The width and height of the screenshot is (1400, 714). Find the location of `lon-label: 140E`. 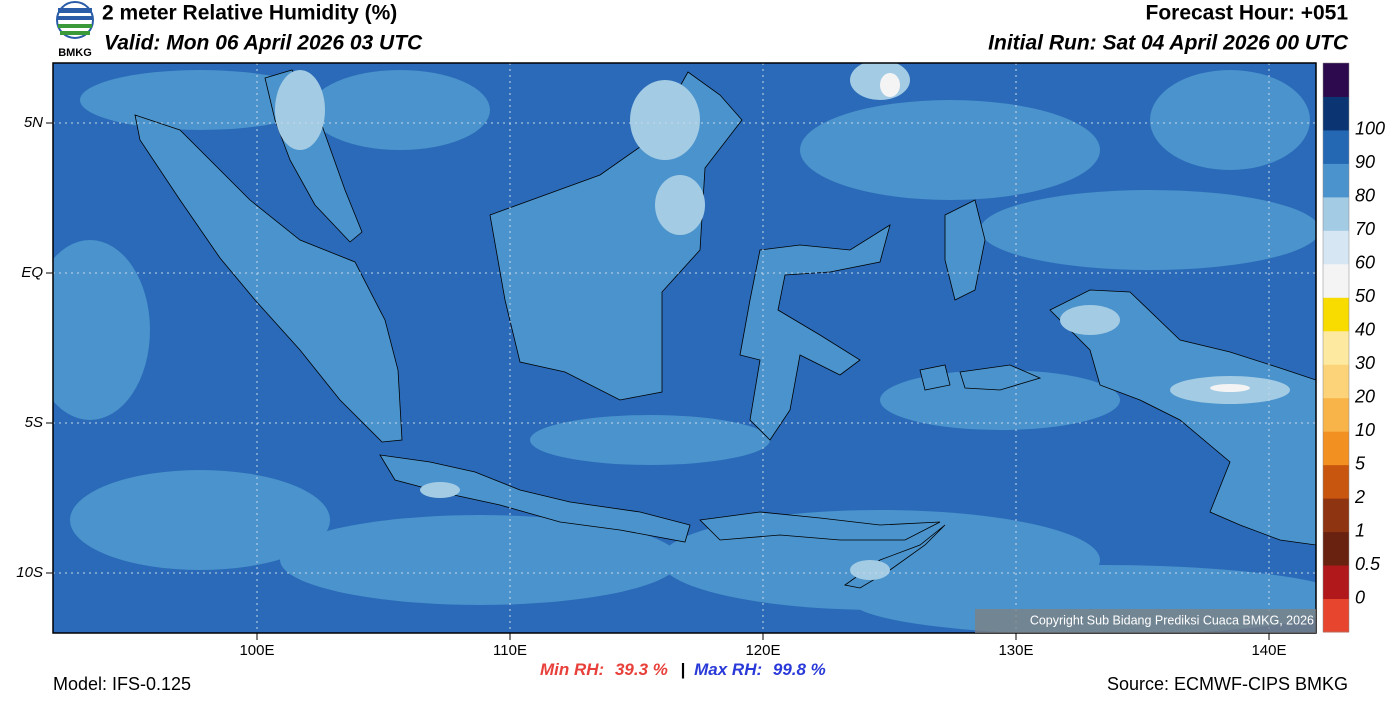

lon-label: 140E is located at coordinates (1268, 650).